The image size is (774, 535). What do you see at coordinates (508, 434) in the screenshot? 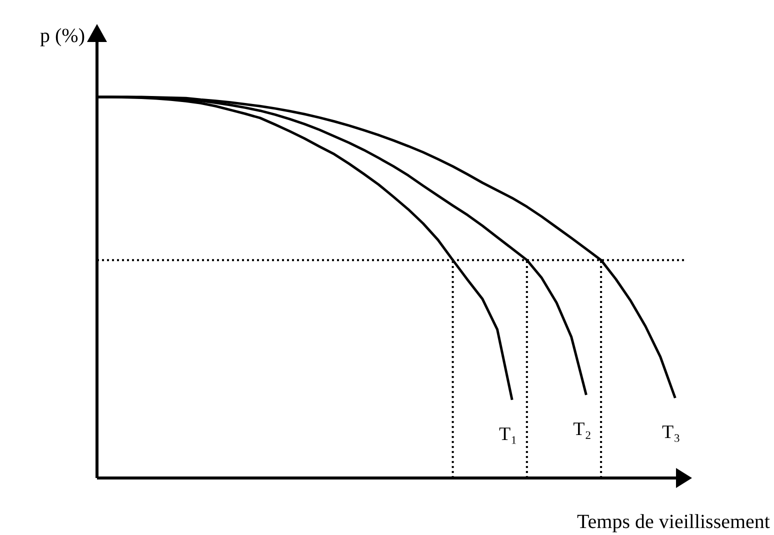
I see `series-label: T₁` at bounding box center [508, 434].